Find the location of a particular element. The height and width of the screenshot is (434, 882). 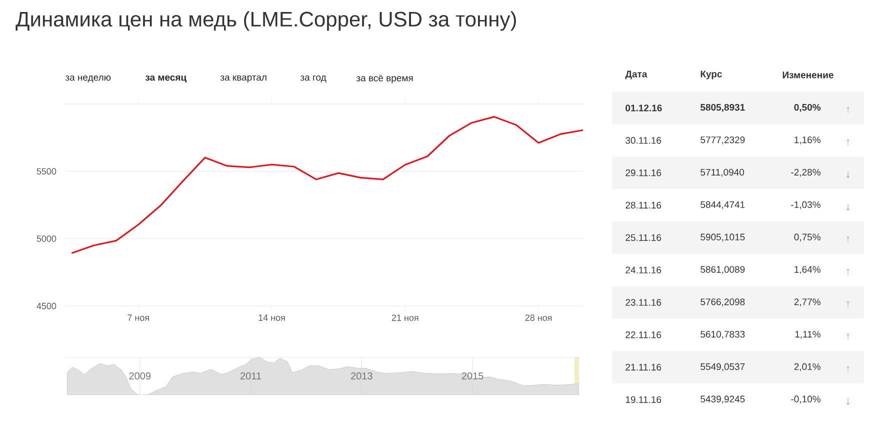

text: 1,16% is located at coordinates (807, 140).